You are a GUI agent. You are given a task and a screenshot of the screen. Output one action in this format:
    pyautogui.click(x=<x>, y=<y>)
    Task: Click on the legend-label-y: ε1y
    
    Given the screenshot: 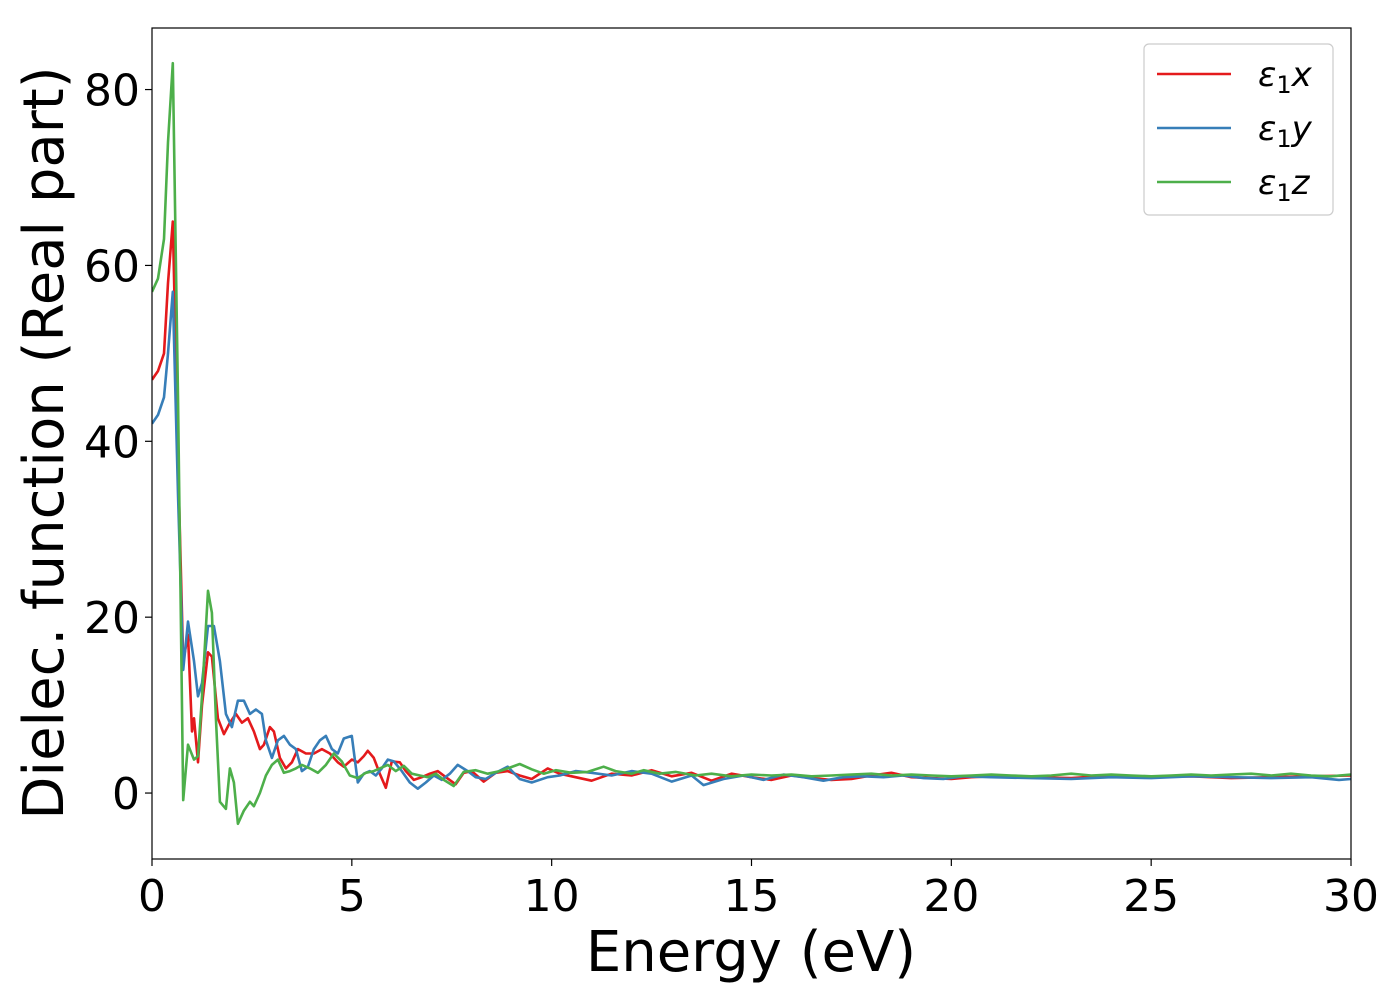 What is the action you would take?
    pyautogui.click(x=1285, y=131)
    